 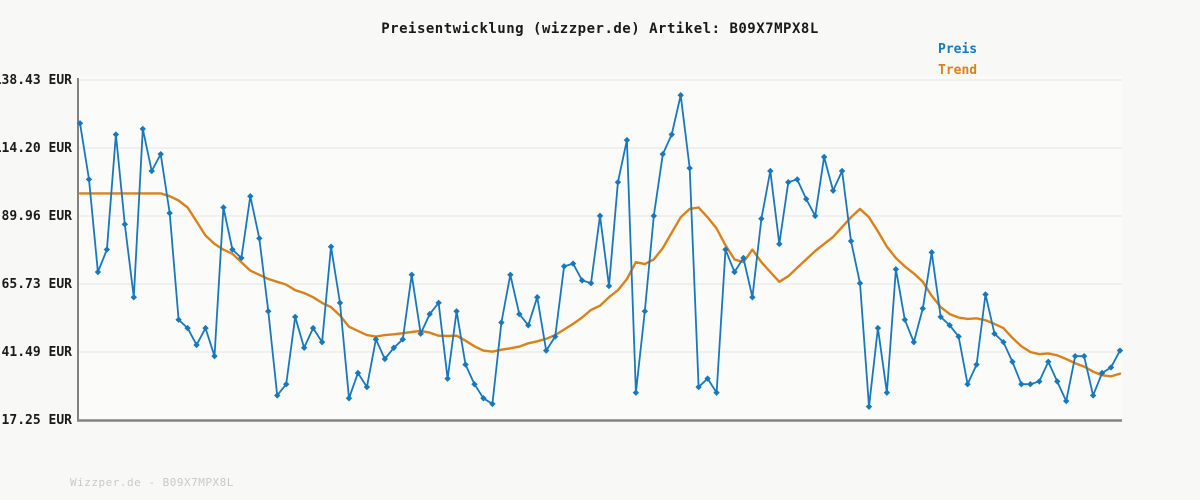 I want to click on chart-legend: Preis Trend, so click(x=957, y=60).